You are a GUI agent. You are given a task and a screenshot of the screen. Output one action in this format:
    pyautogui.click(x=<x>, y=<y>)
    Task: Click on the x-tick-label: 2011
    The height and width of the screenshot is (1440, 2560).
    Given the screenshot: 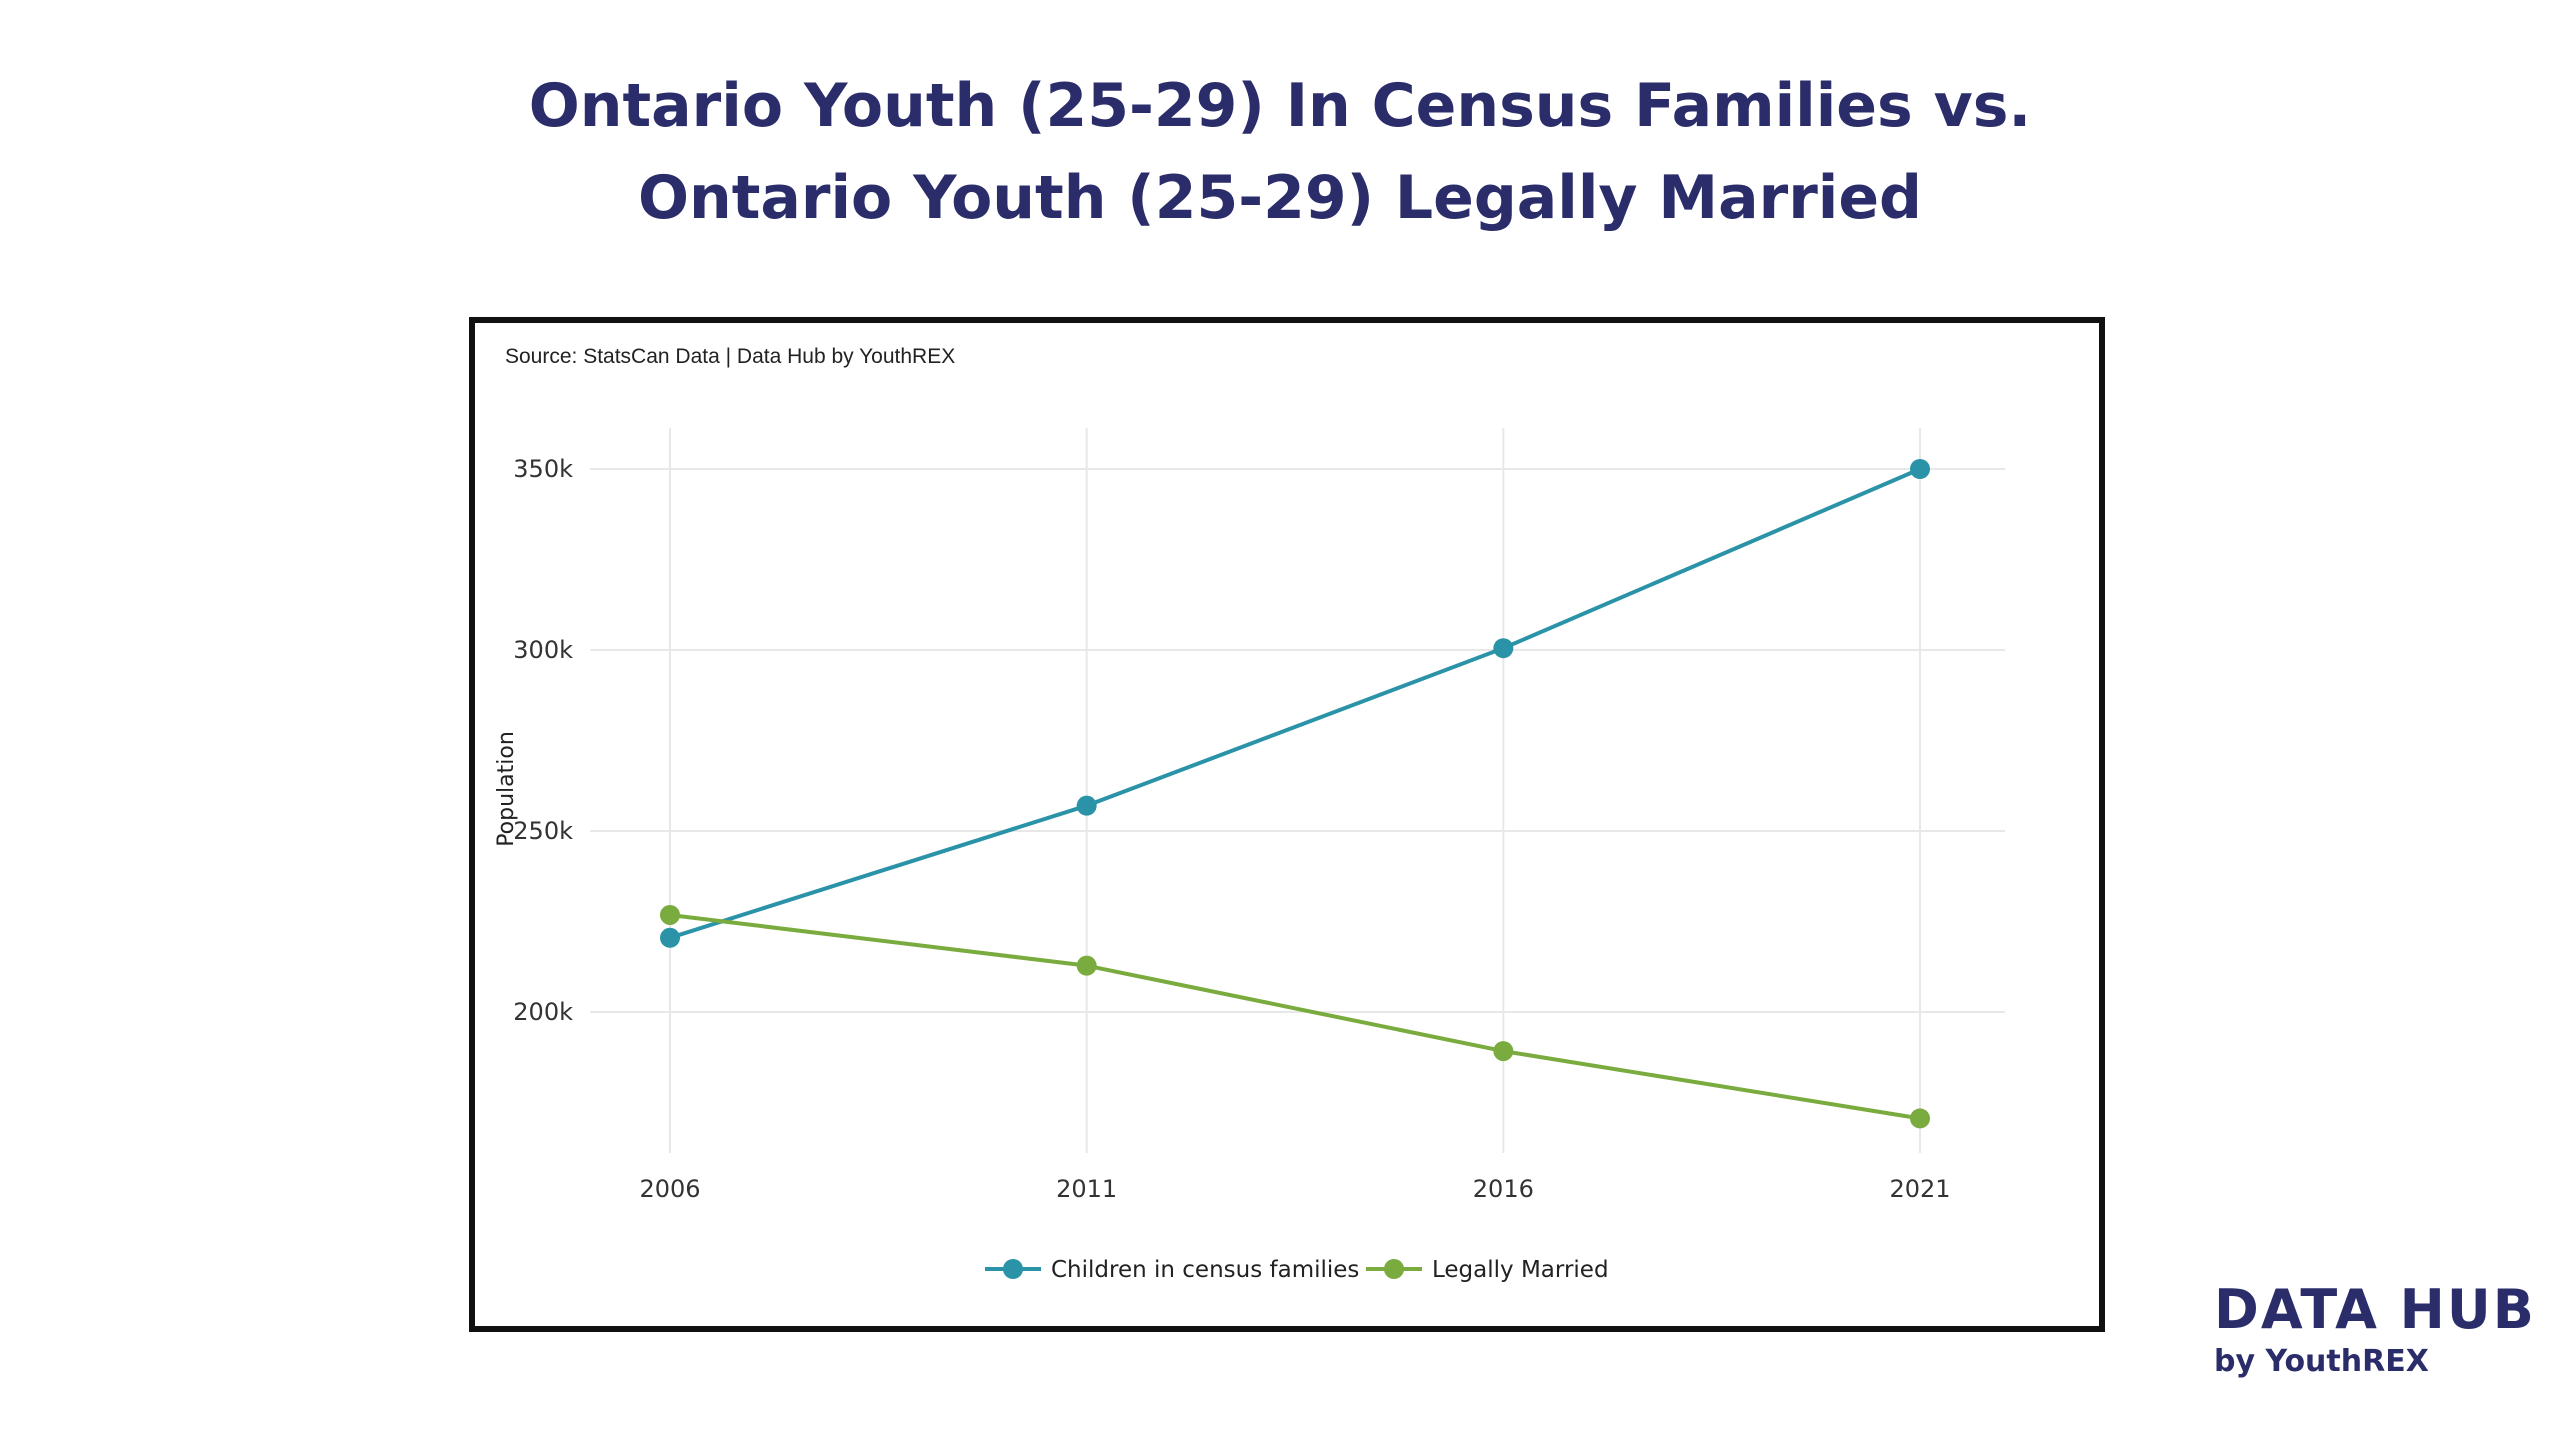 What is the action you would take?
    pyautogui.click(x=1086, y=1189)
    